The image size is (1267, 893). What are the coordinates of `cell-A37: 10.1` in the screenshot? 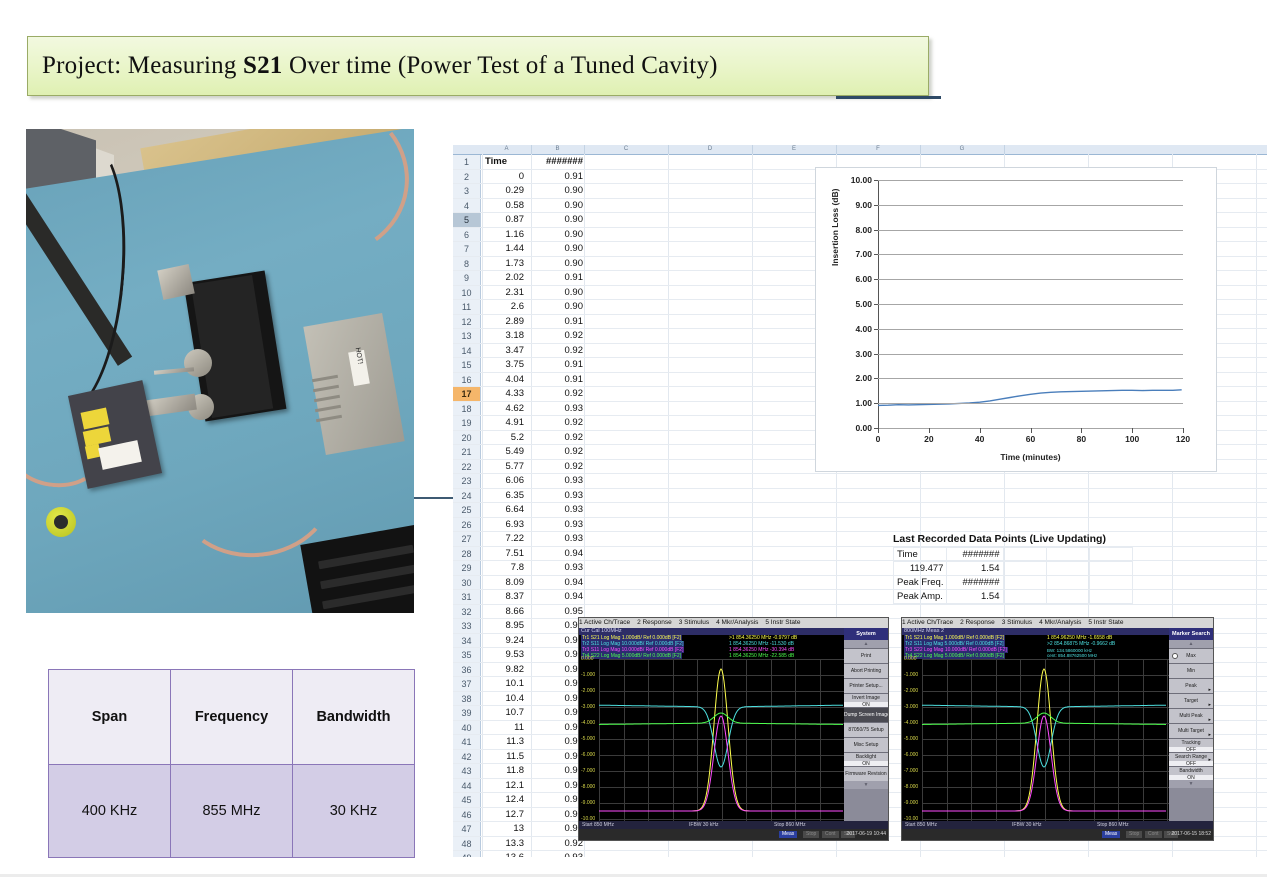 It's located at (515, 683).